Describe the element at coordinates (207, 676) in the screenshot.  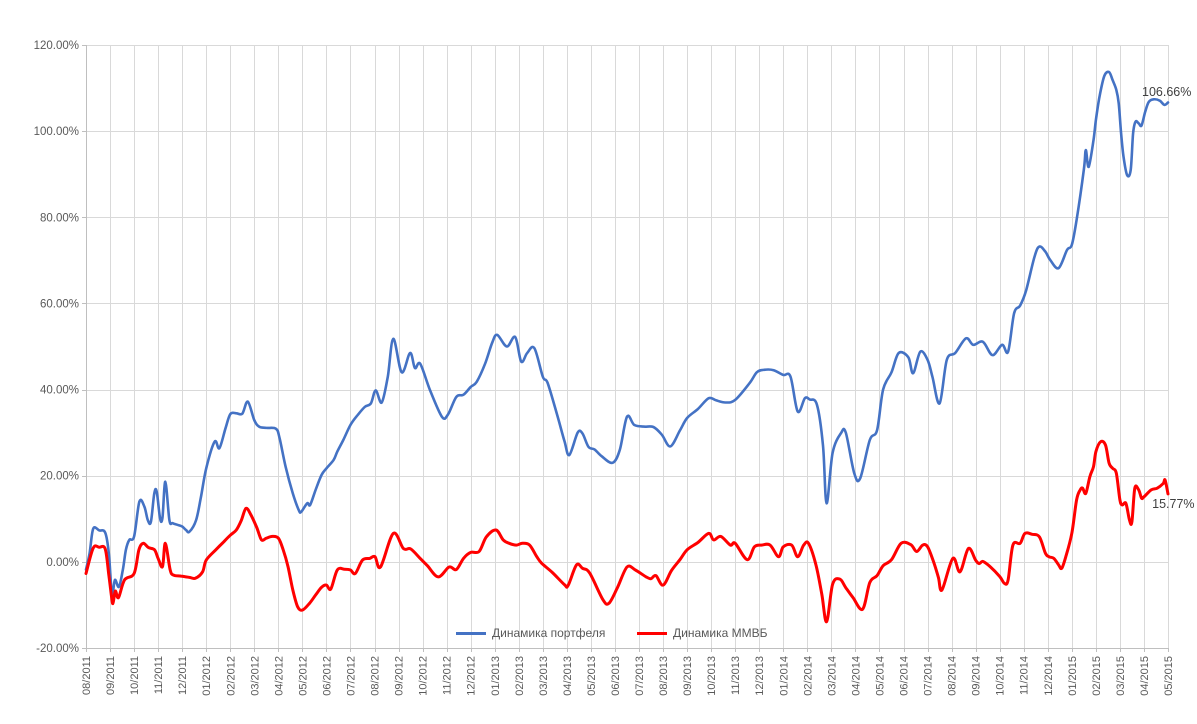
I see `svg-text: 01/2012` at that location.